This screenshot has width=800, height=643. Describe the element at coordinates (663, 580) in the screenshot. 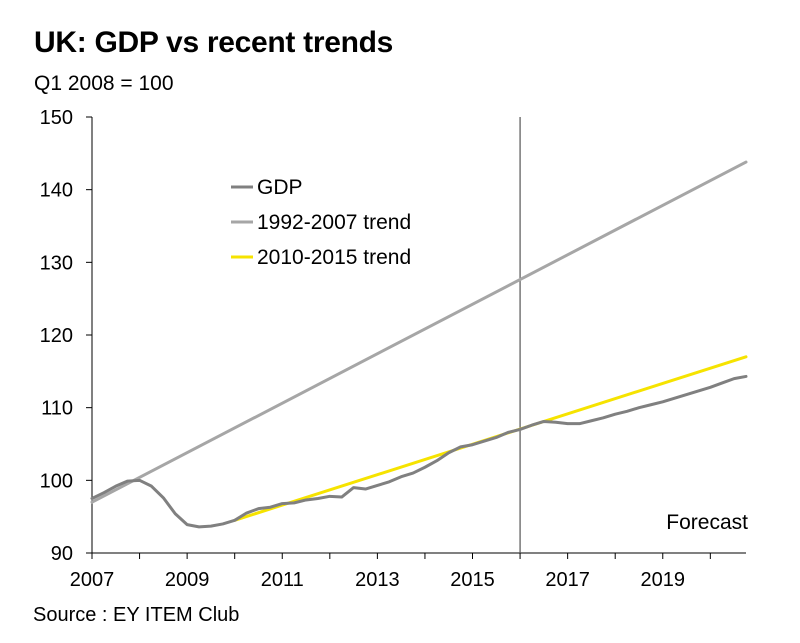

I see `x-tick-label: 2019` at that location.